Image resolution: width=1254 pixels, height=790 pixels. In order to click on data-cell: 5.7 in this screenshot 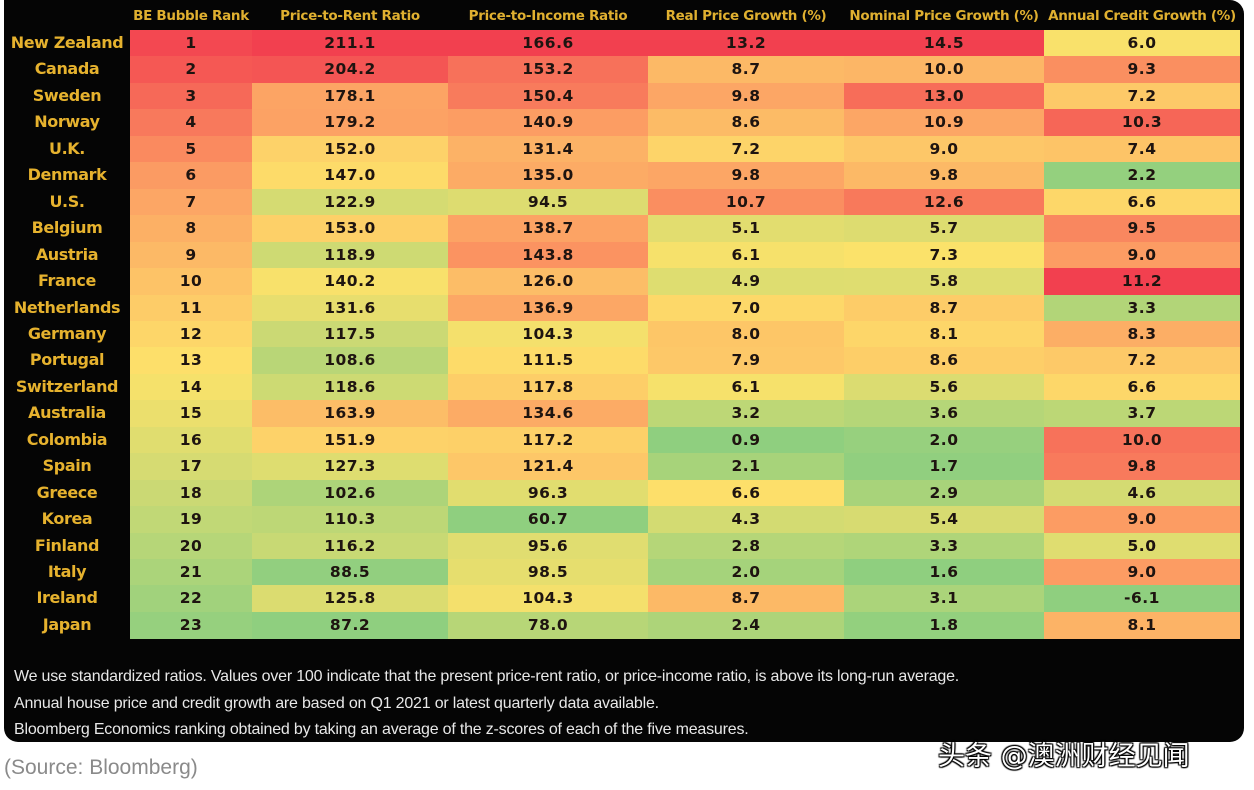, I will do `click(944, 229)`.